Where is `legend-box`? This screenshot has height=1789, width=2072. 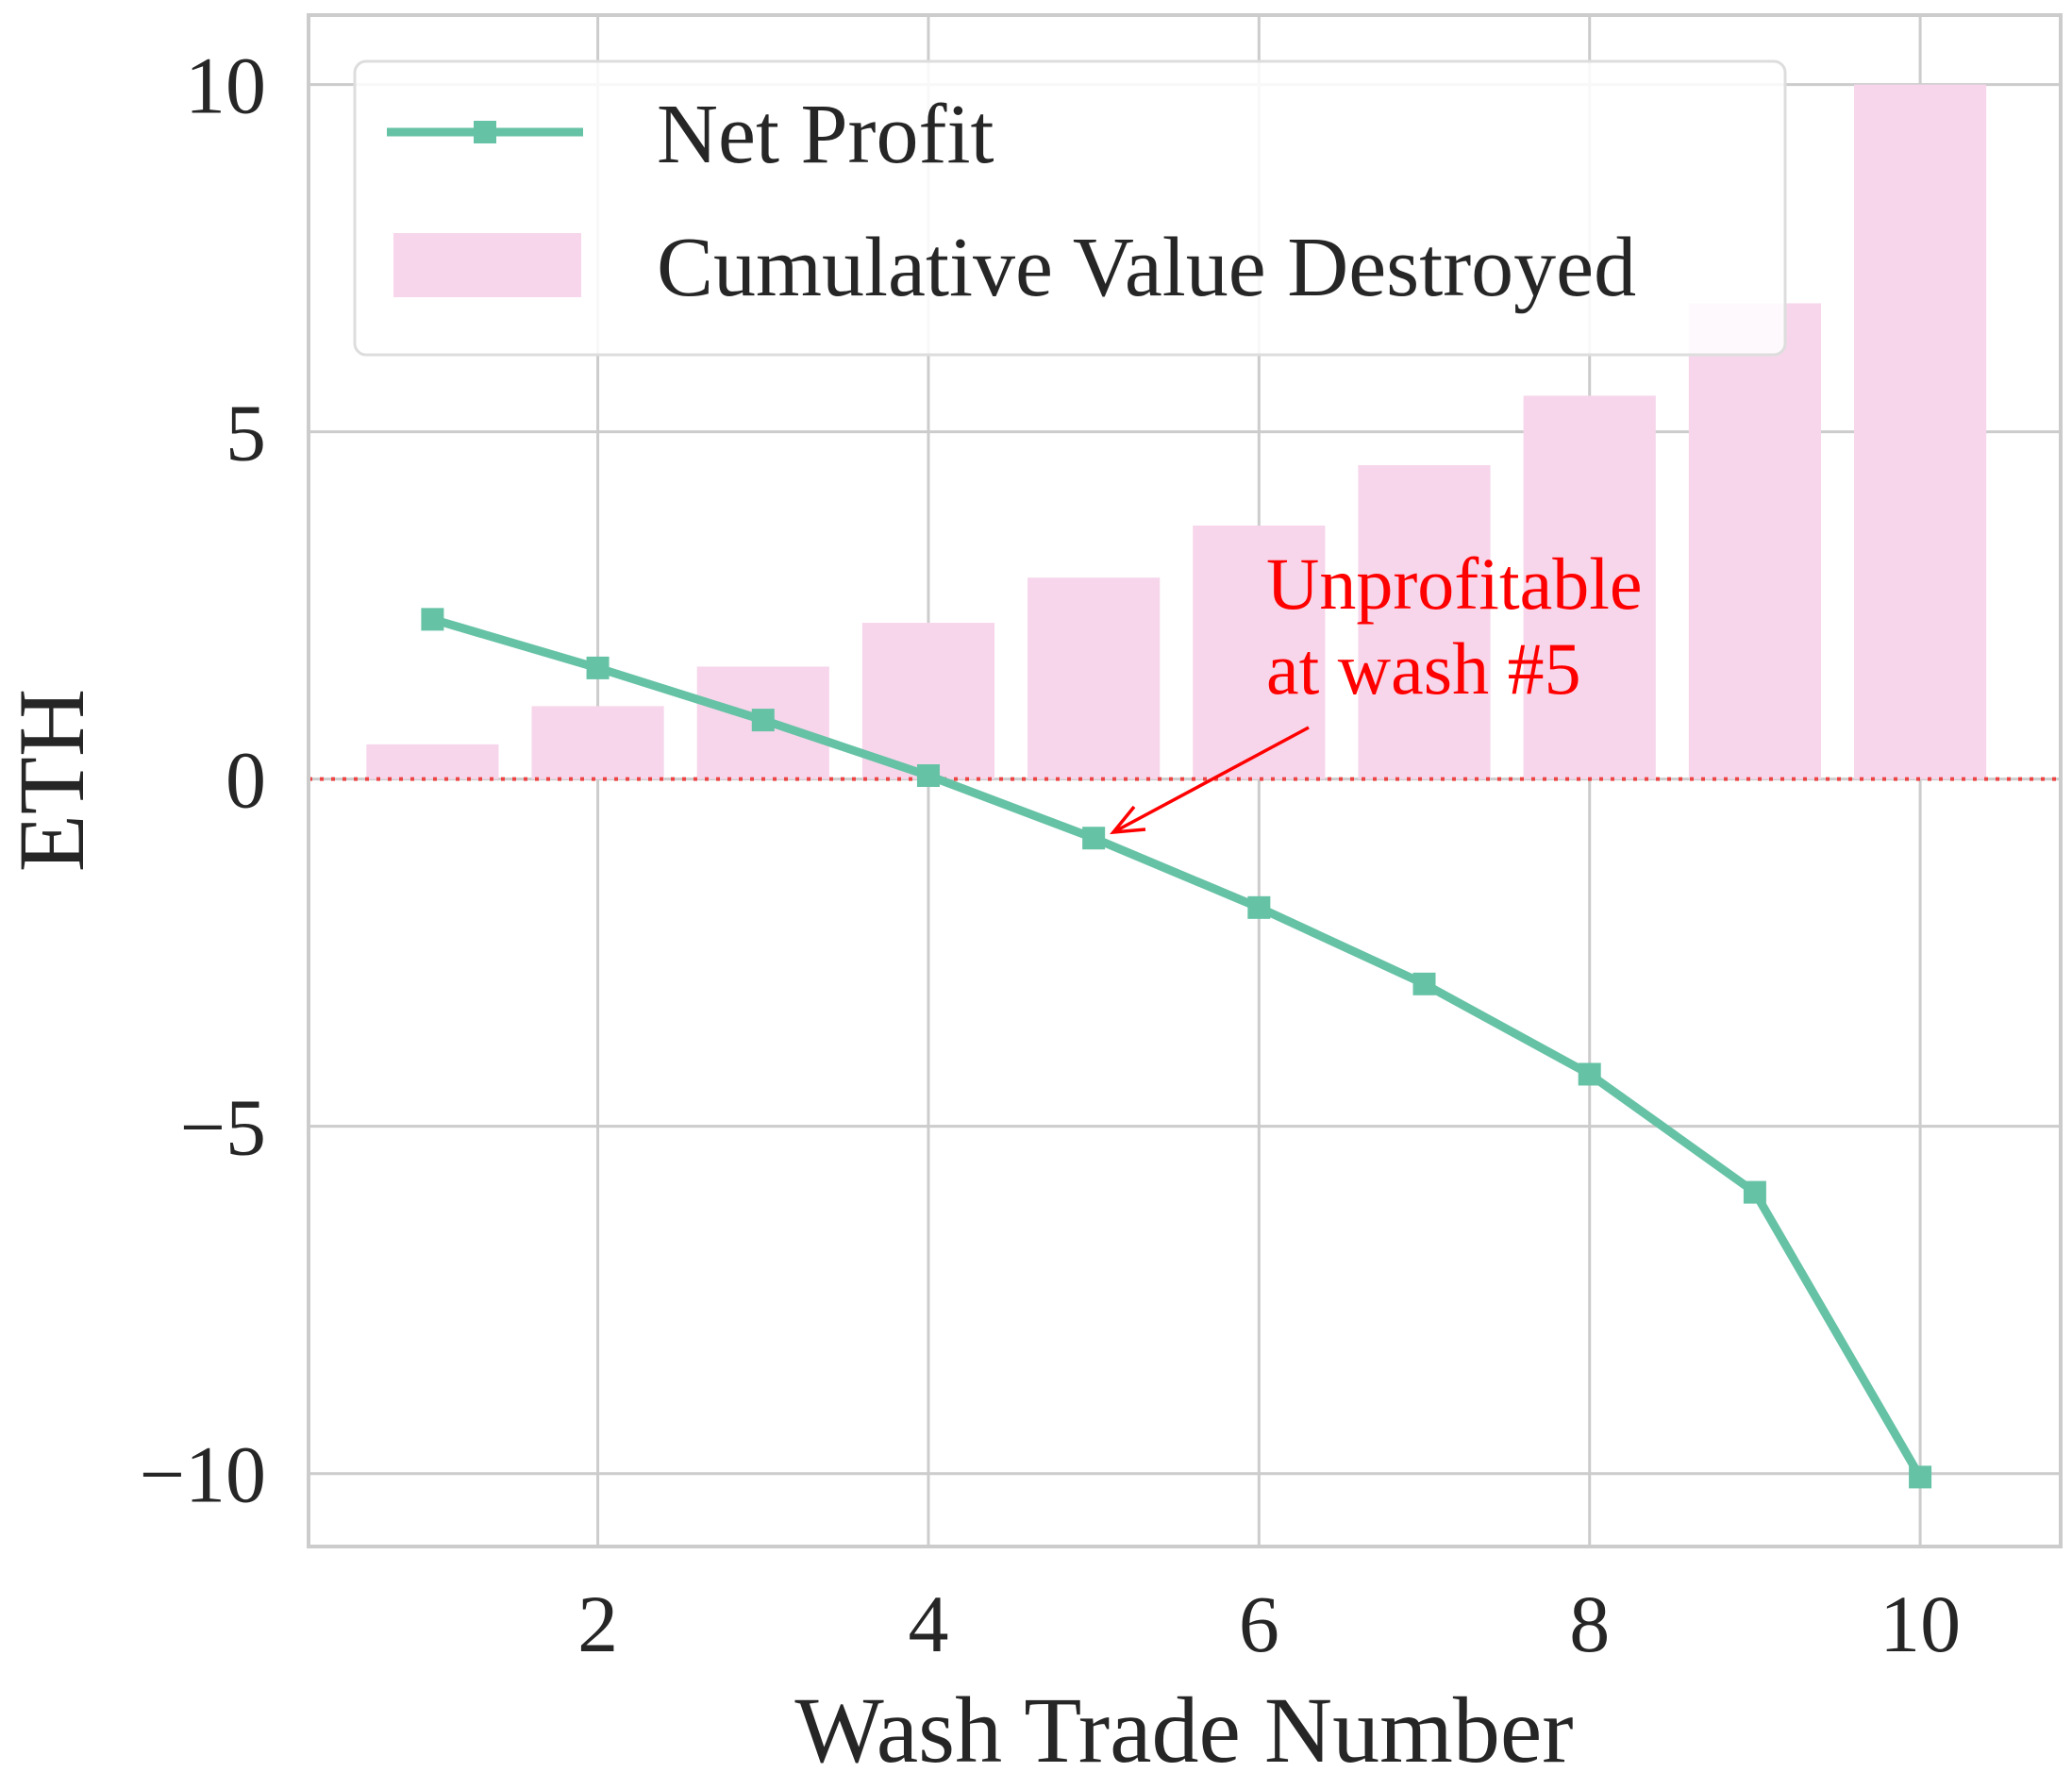
legend-box is located at coordinates (1070, 208).